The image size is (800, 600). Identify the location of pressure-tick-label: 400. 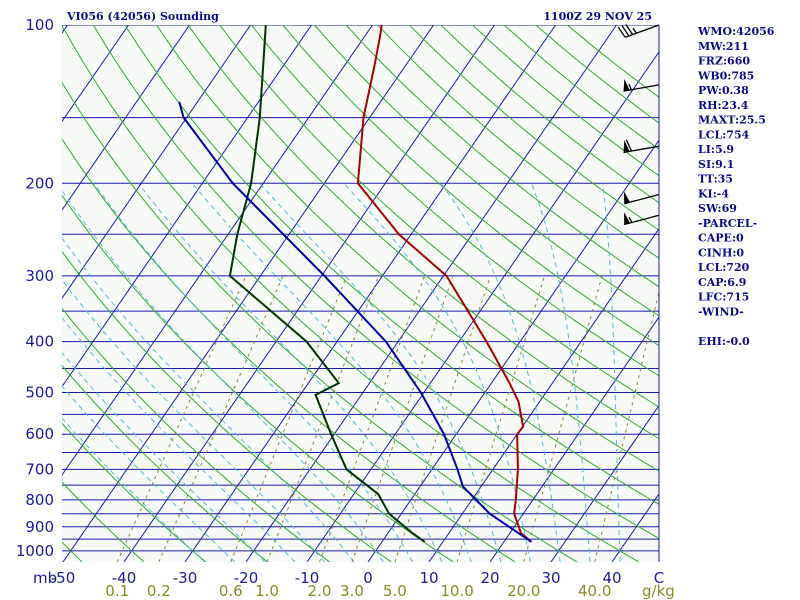
(39, 342).